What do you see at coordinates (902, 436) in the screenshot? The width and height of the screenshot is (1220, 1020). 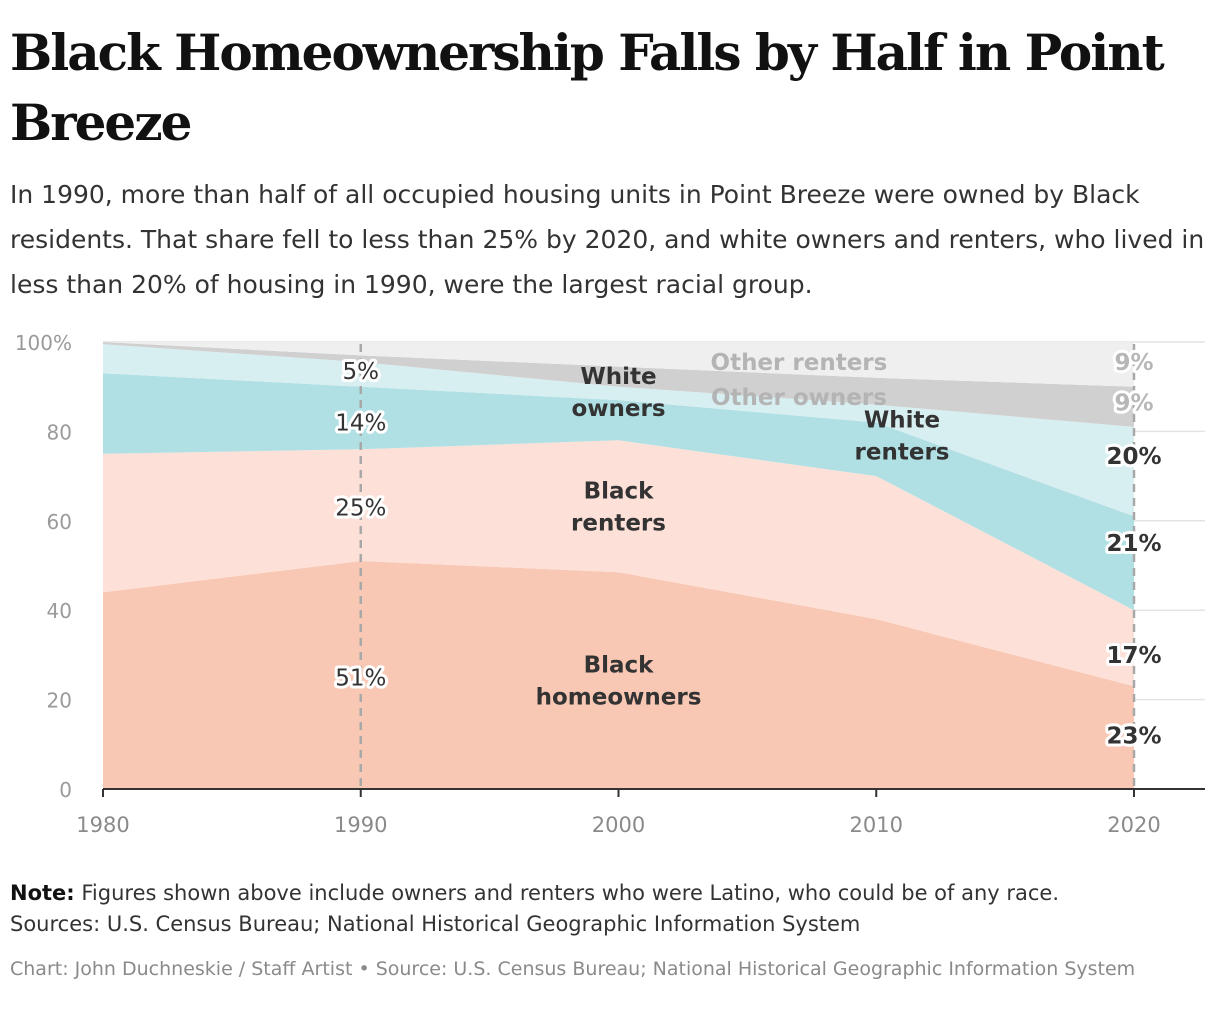 I see `series-label-white-renters: White renters` at bounding box center [902, 436].